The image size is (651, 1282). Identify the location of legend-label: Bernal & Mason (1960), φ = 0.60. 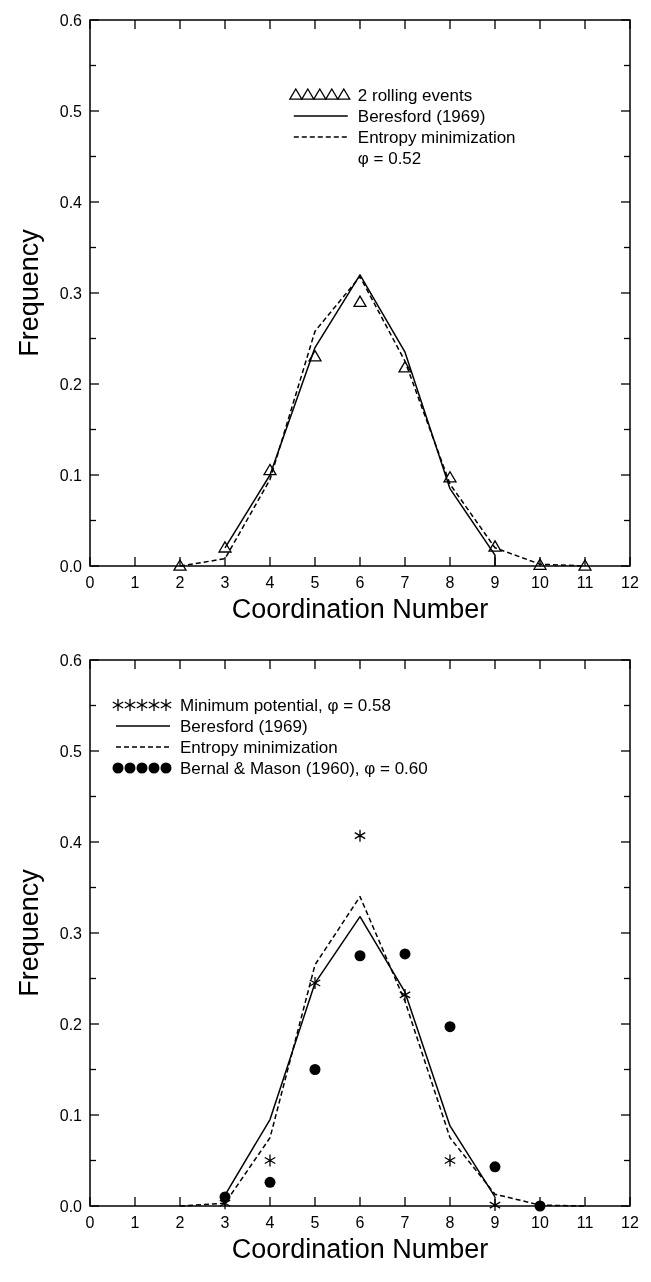
(304, 768).